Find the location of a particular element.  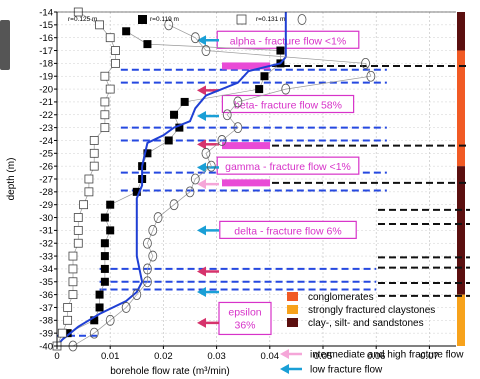

y-axis-label: depth (m) is located at coordinates (11, 179).